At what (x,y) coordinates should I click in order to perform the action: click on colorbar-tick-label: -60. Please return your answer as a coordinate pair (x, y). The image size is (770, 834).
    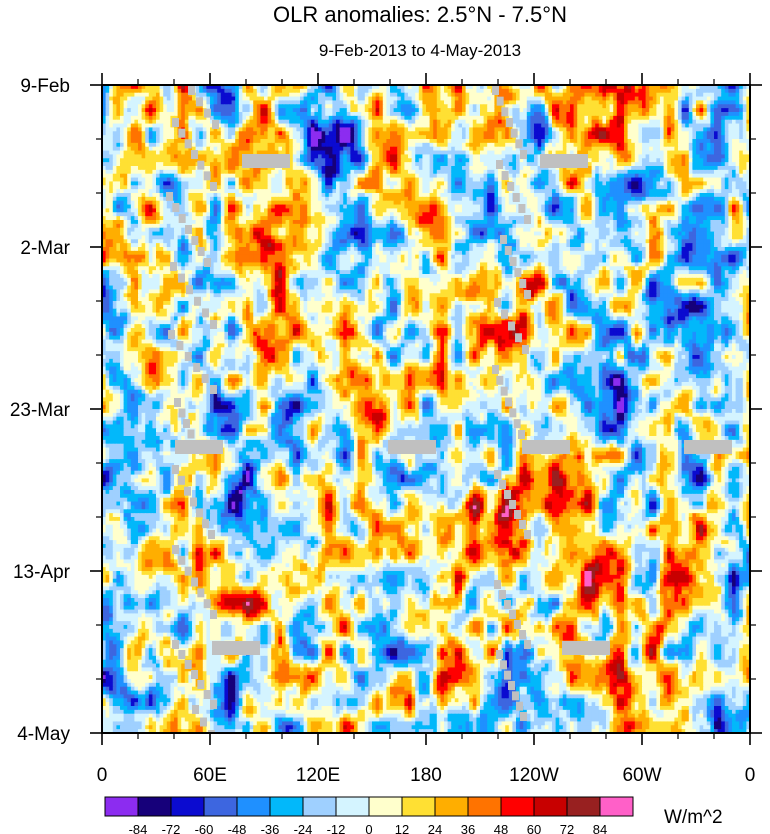
    Looking at the image, I should click on (204, 828).